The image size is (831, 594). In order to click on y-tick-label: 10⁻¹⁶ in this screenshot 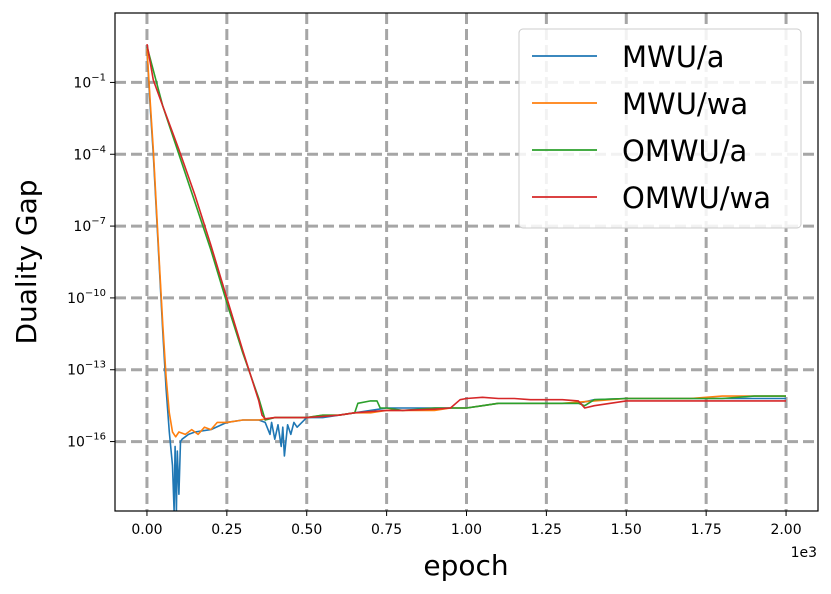, I will do `click(86, 441)`.